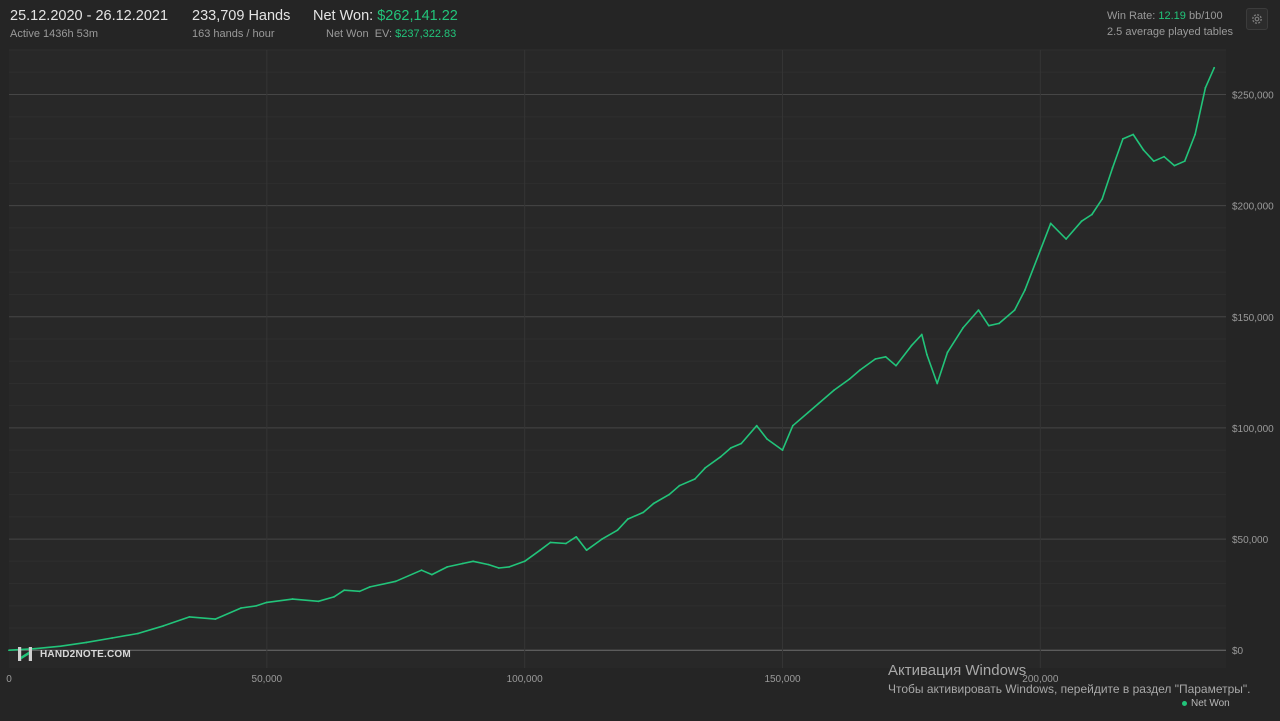 The image size is (1280, 721). What do you see at coordinates (267, 679) in the screenshot?
I see `x-tick-label: 50,000` at bounding box center [267, 679].